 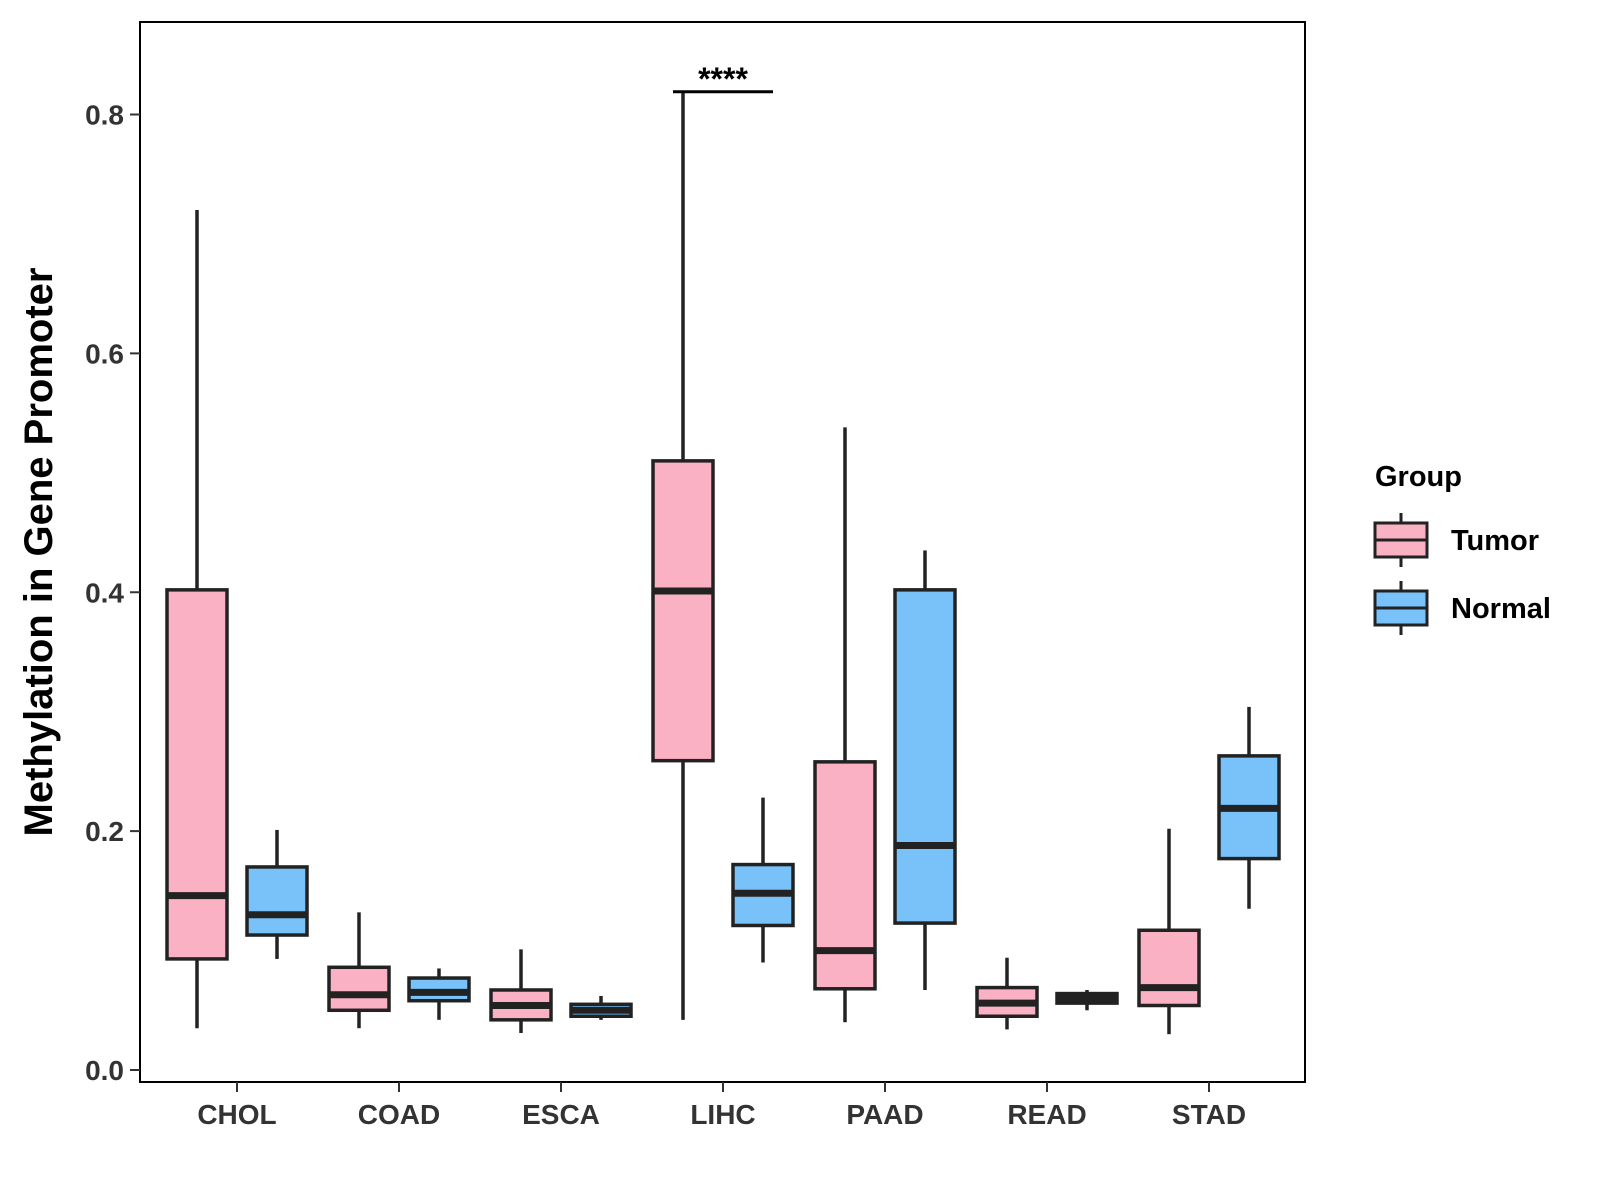 I want to click on box-tumor-lihc, so click(x=683, y=555).